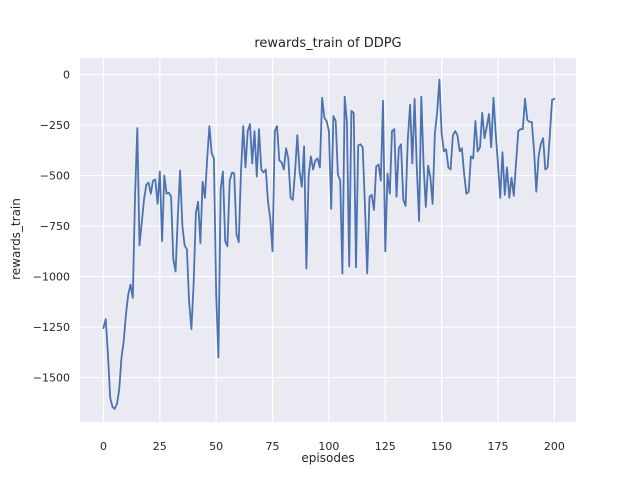 The width and height of the screenshot is (640, 480). I want to click on x-tick-label: 125, so click(385, 446).